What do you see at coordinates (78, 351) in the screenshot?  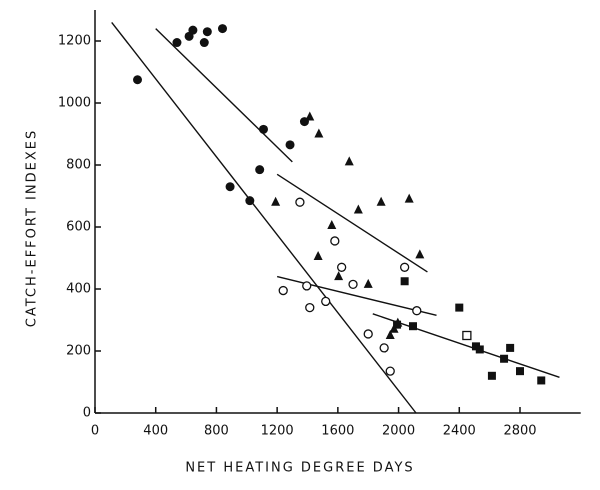 I see `y-tick-label: 200` at bounding box center [78, 351].